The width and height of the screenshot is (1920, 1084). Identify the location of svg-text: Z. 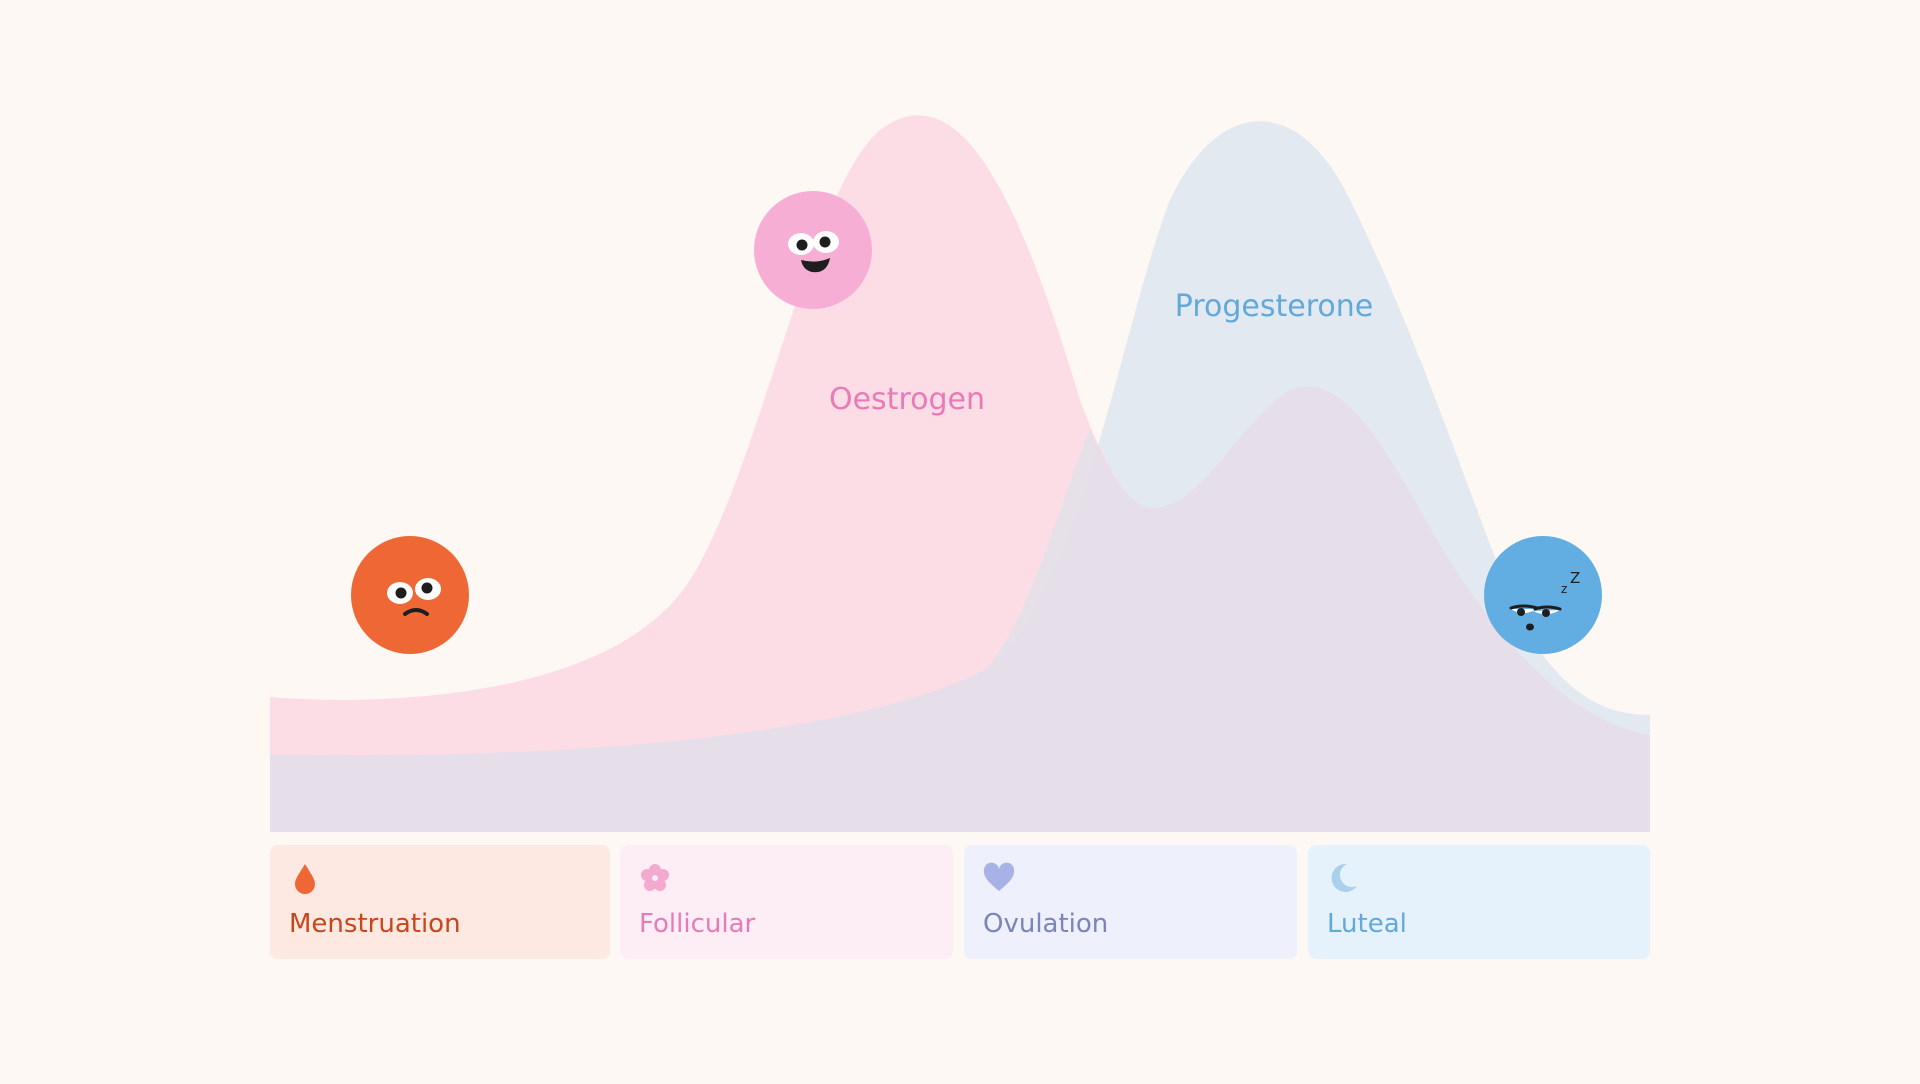
(1575, 578).